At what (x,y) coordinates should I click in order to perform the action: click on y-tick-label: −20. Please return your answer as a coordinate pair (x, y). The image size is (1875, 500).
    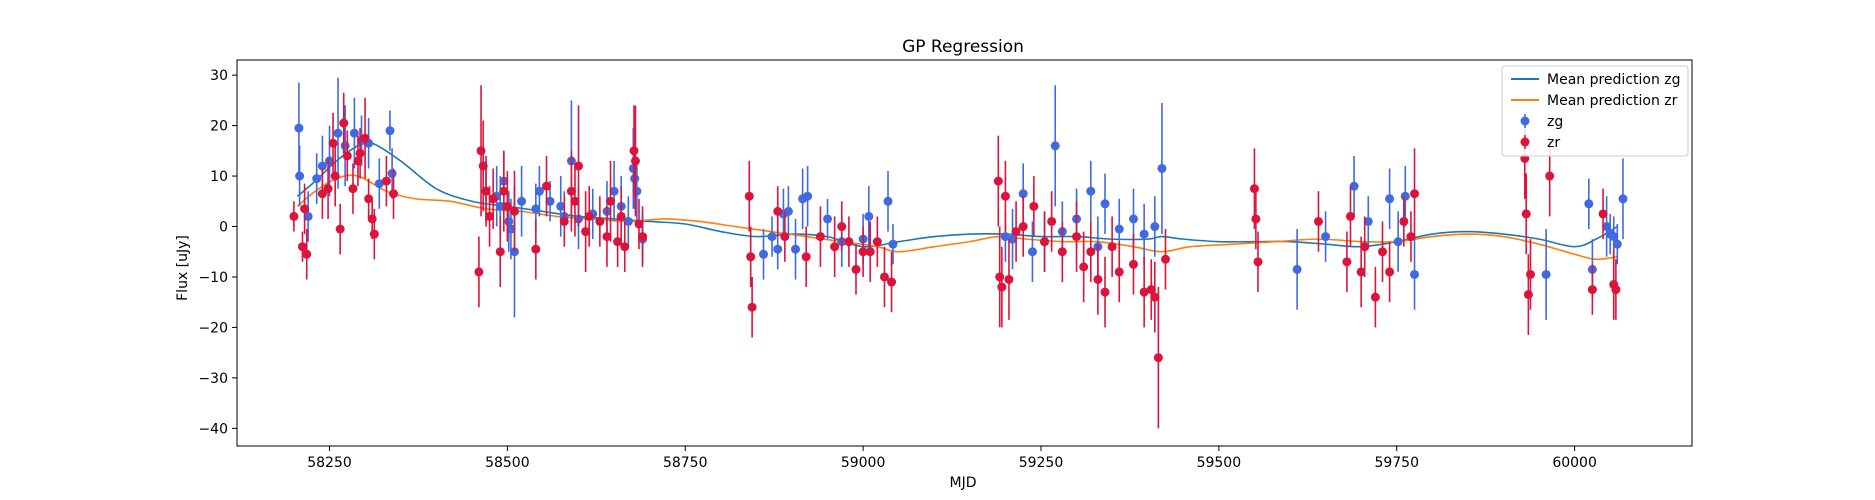
    Looking at the image, I should click on (213, 328).